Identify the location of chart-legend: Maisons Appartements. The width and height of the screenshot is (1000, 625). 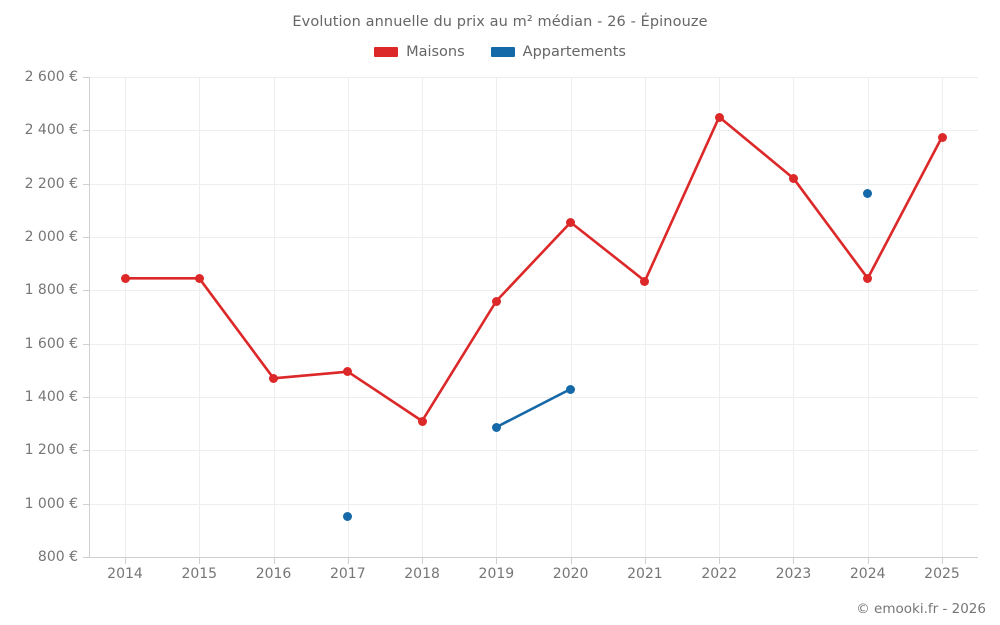
(500, 52).